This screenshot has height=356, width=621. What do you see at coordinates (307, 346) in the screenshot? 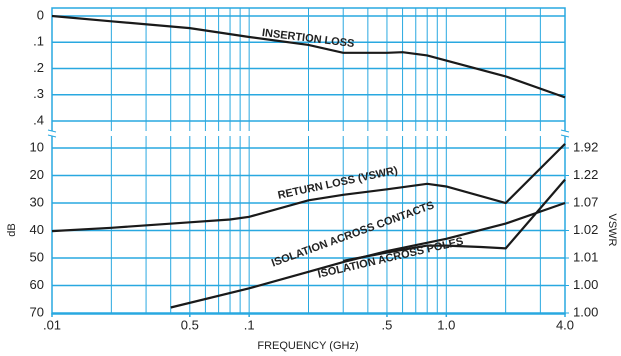
I see `x-axis-label: FREQUENCY (GHz)` at bounding box center [307, 346].